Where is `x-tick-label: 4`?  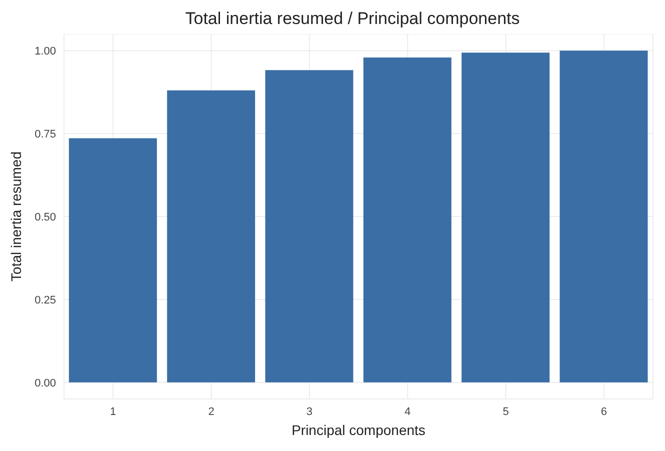
x-tick-label: 4 is located at coordinates (407, 412).